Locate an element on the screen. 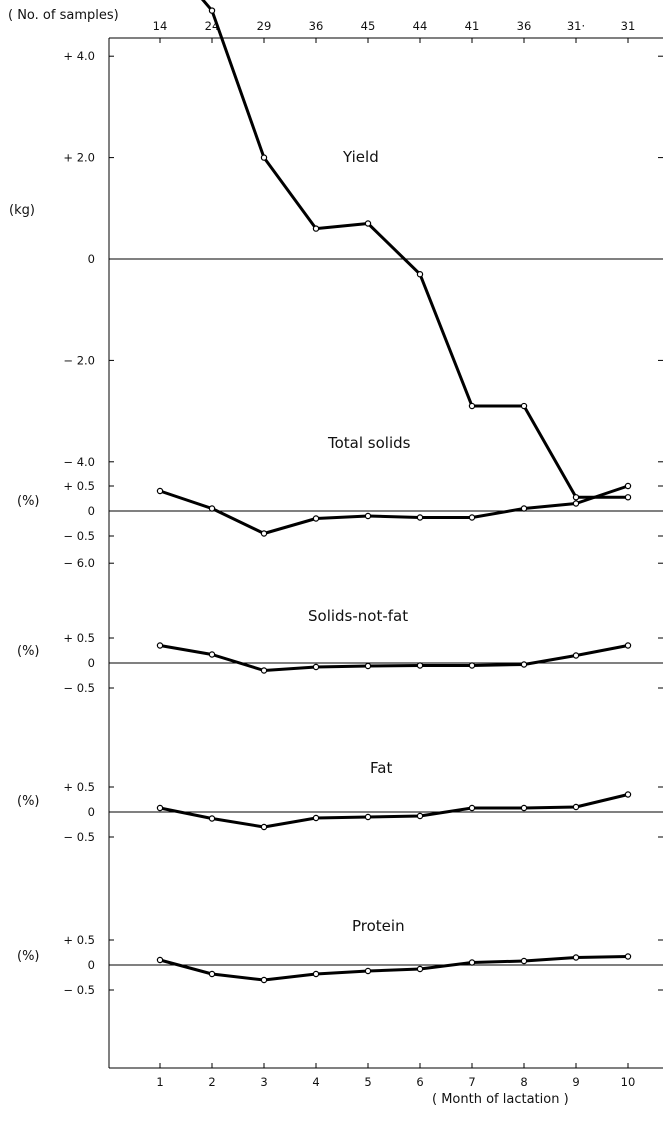 Image resolution: width=663 pixels, height=1121 pixels. total-solids-ylabel: (%) is located at coordinates (28, 501).